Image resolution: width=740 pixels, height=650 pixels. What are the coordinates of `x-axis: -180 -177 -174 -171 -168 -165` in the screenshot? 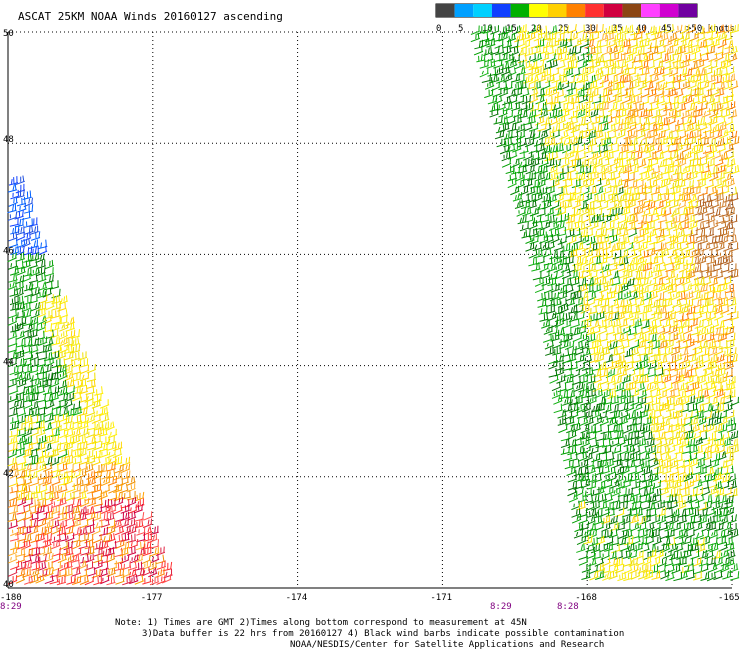 It's located at (370, 598).